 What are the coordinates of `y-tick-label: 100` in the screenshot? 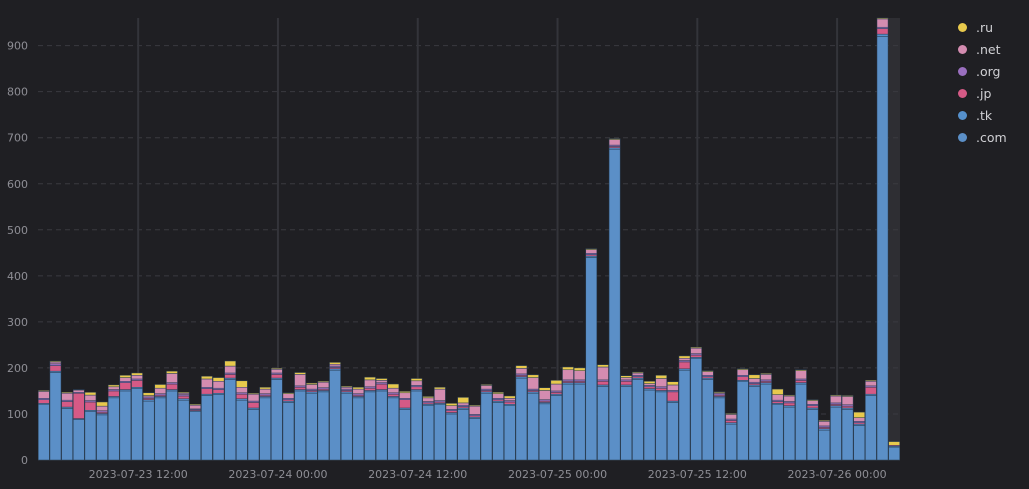 It's located at (17, 414).